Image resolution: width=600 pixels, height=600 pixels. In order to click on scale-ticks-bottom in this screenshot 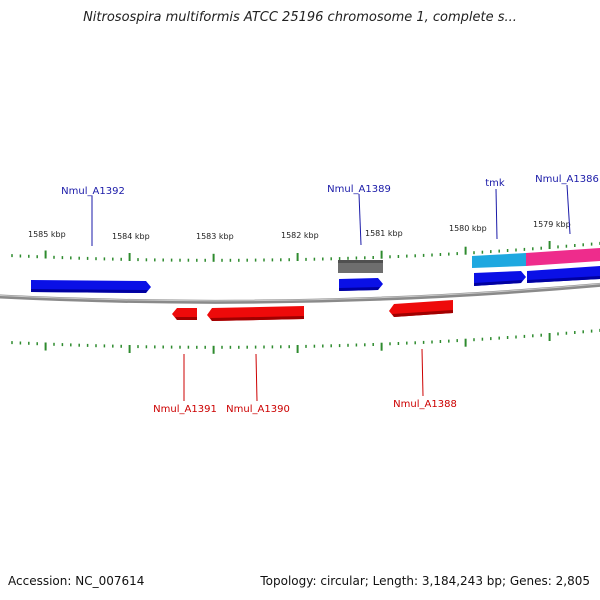, I will do `click(305, 341)`.